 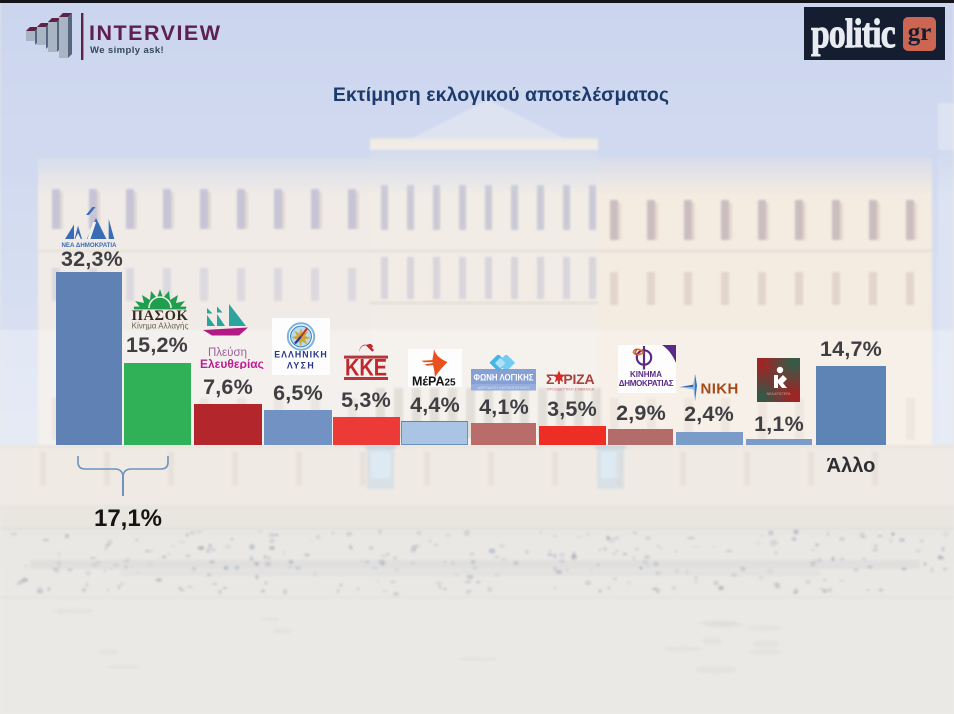 I want to click on svg-text: ΝΕΑ ΑΡΙΣΤΕΡΑ, so click(x=779, y=394).